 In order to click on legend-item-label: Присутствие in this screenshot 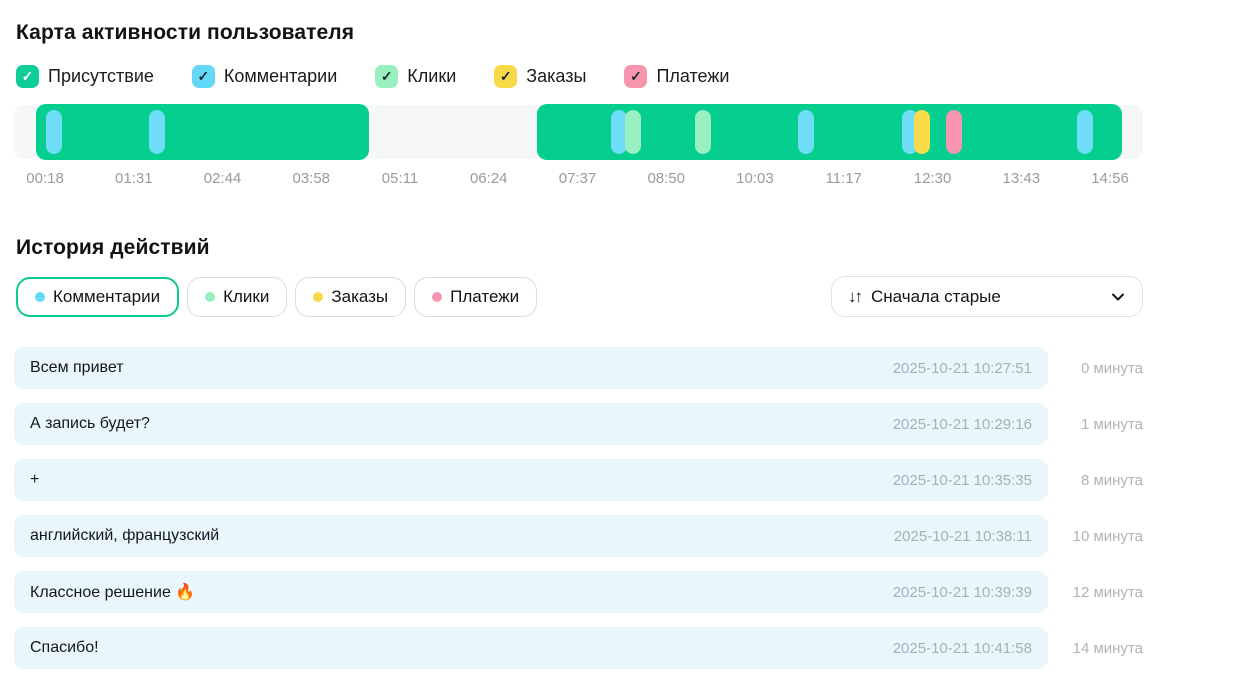, I will do `click(101, 76)`.